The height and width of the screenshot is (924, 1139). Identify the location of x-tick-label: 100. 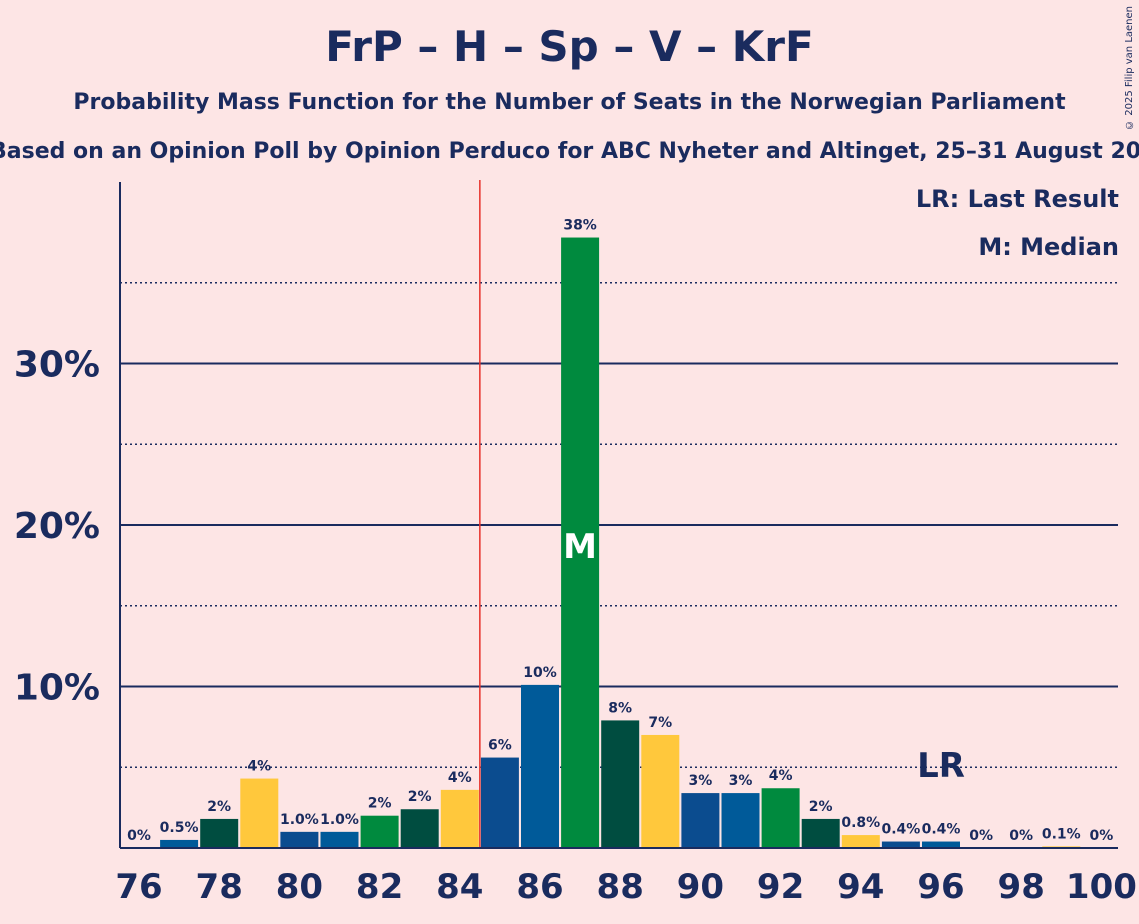
(1101, 887).